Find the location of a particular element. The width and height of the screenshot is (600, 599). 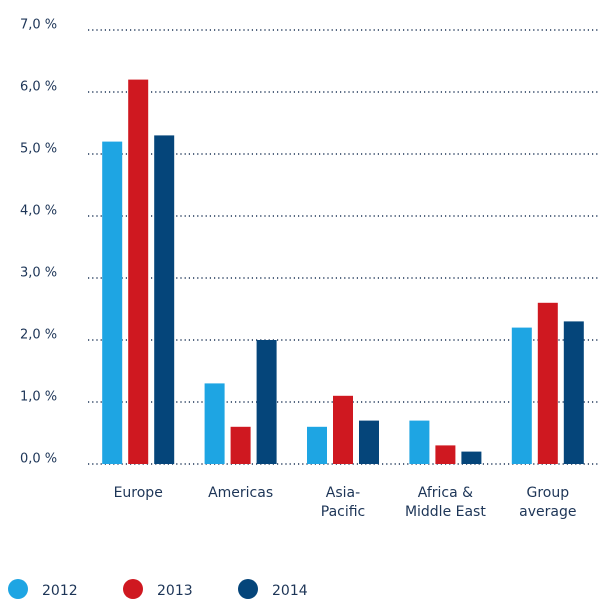

x-tick-label: Europe is located at coordinates (138, 493).